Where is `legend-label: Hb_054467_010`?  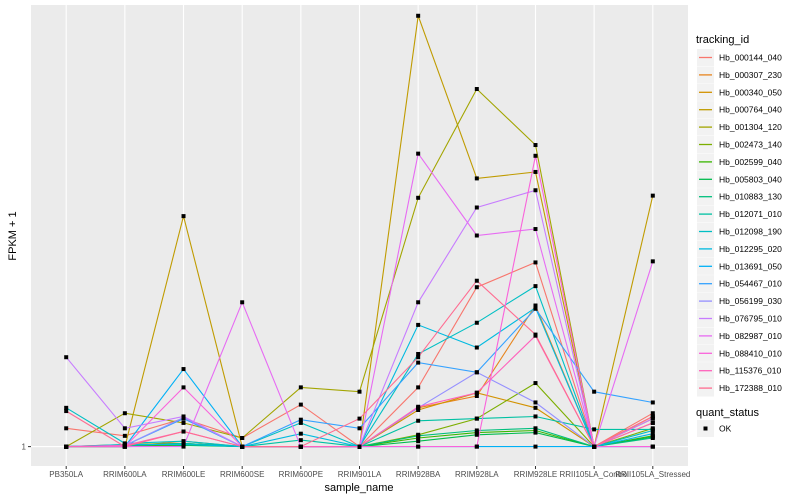
legend-label: Hb_054467_010 is located at coordinates (750, 284).